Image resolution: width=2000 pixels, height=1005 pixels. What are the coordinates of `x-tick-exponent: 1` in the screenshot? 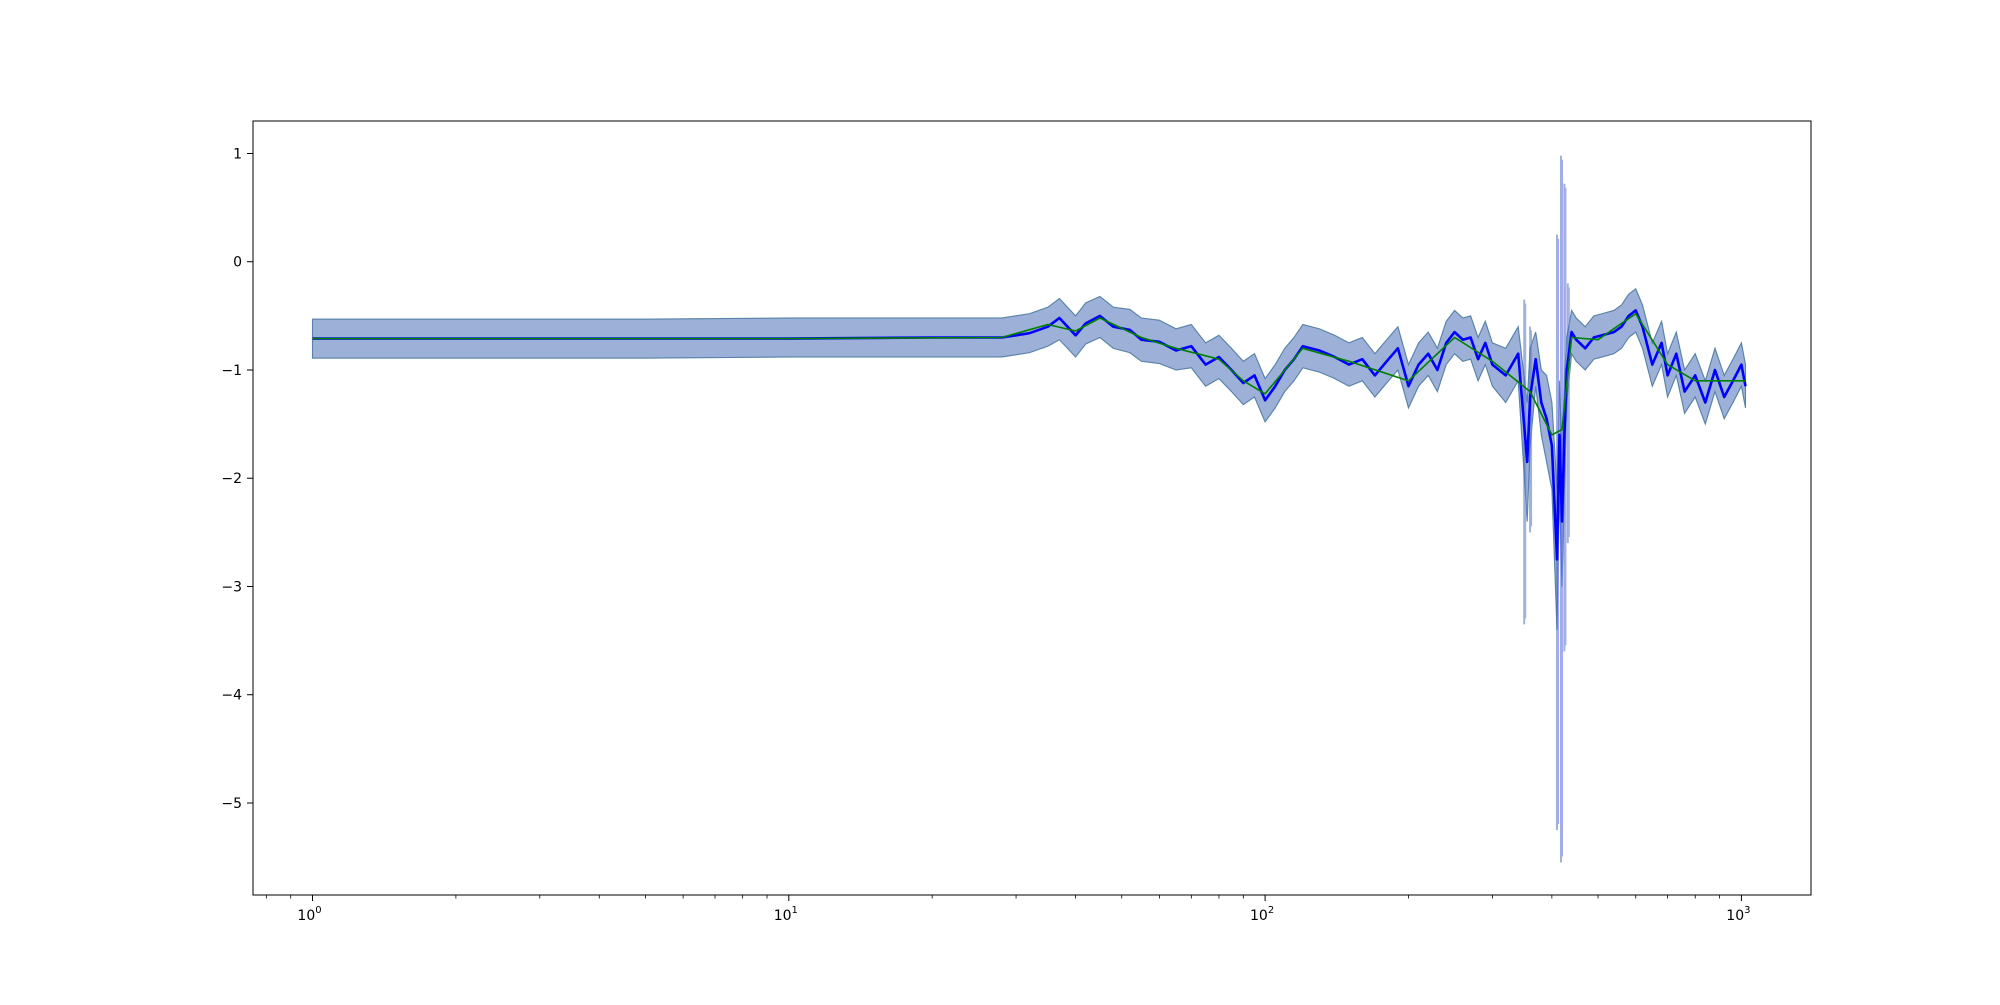 It's located at (795, 910).